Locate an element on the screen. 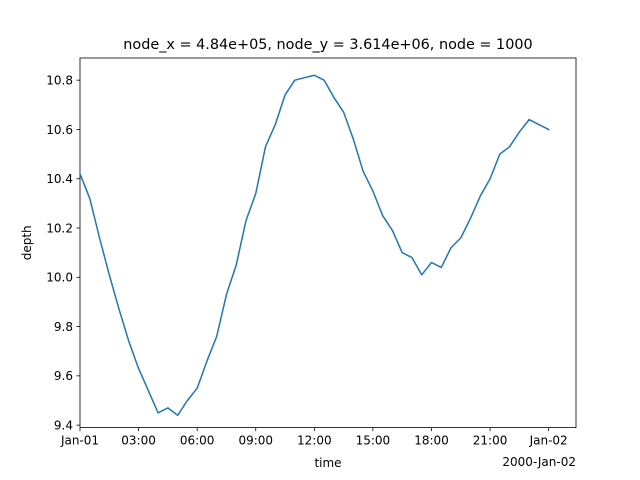 Image resolution: width=640 pixels, height=480 pixels. x-tick-label: 15:00 is located at coordinates (373, 441).